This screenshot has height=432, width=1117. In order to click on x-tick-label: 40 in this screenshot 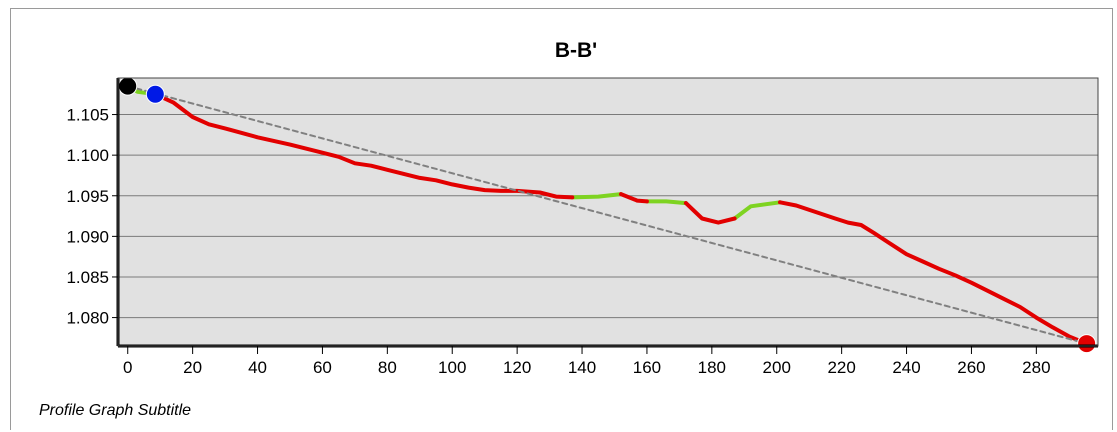, I will do `click(257, 367)`.